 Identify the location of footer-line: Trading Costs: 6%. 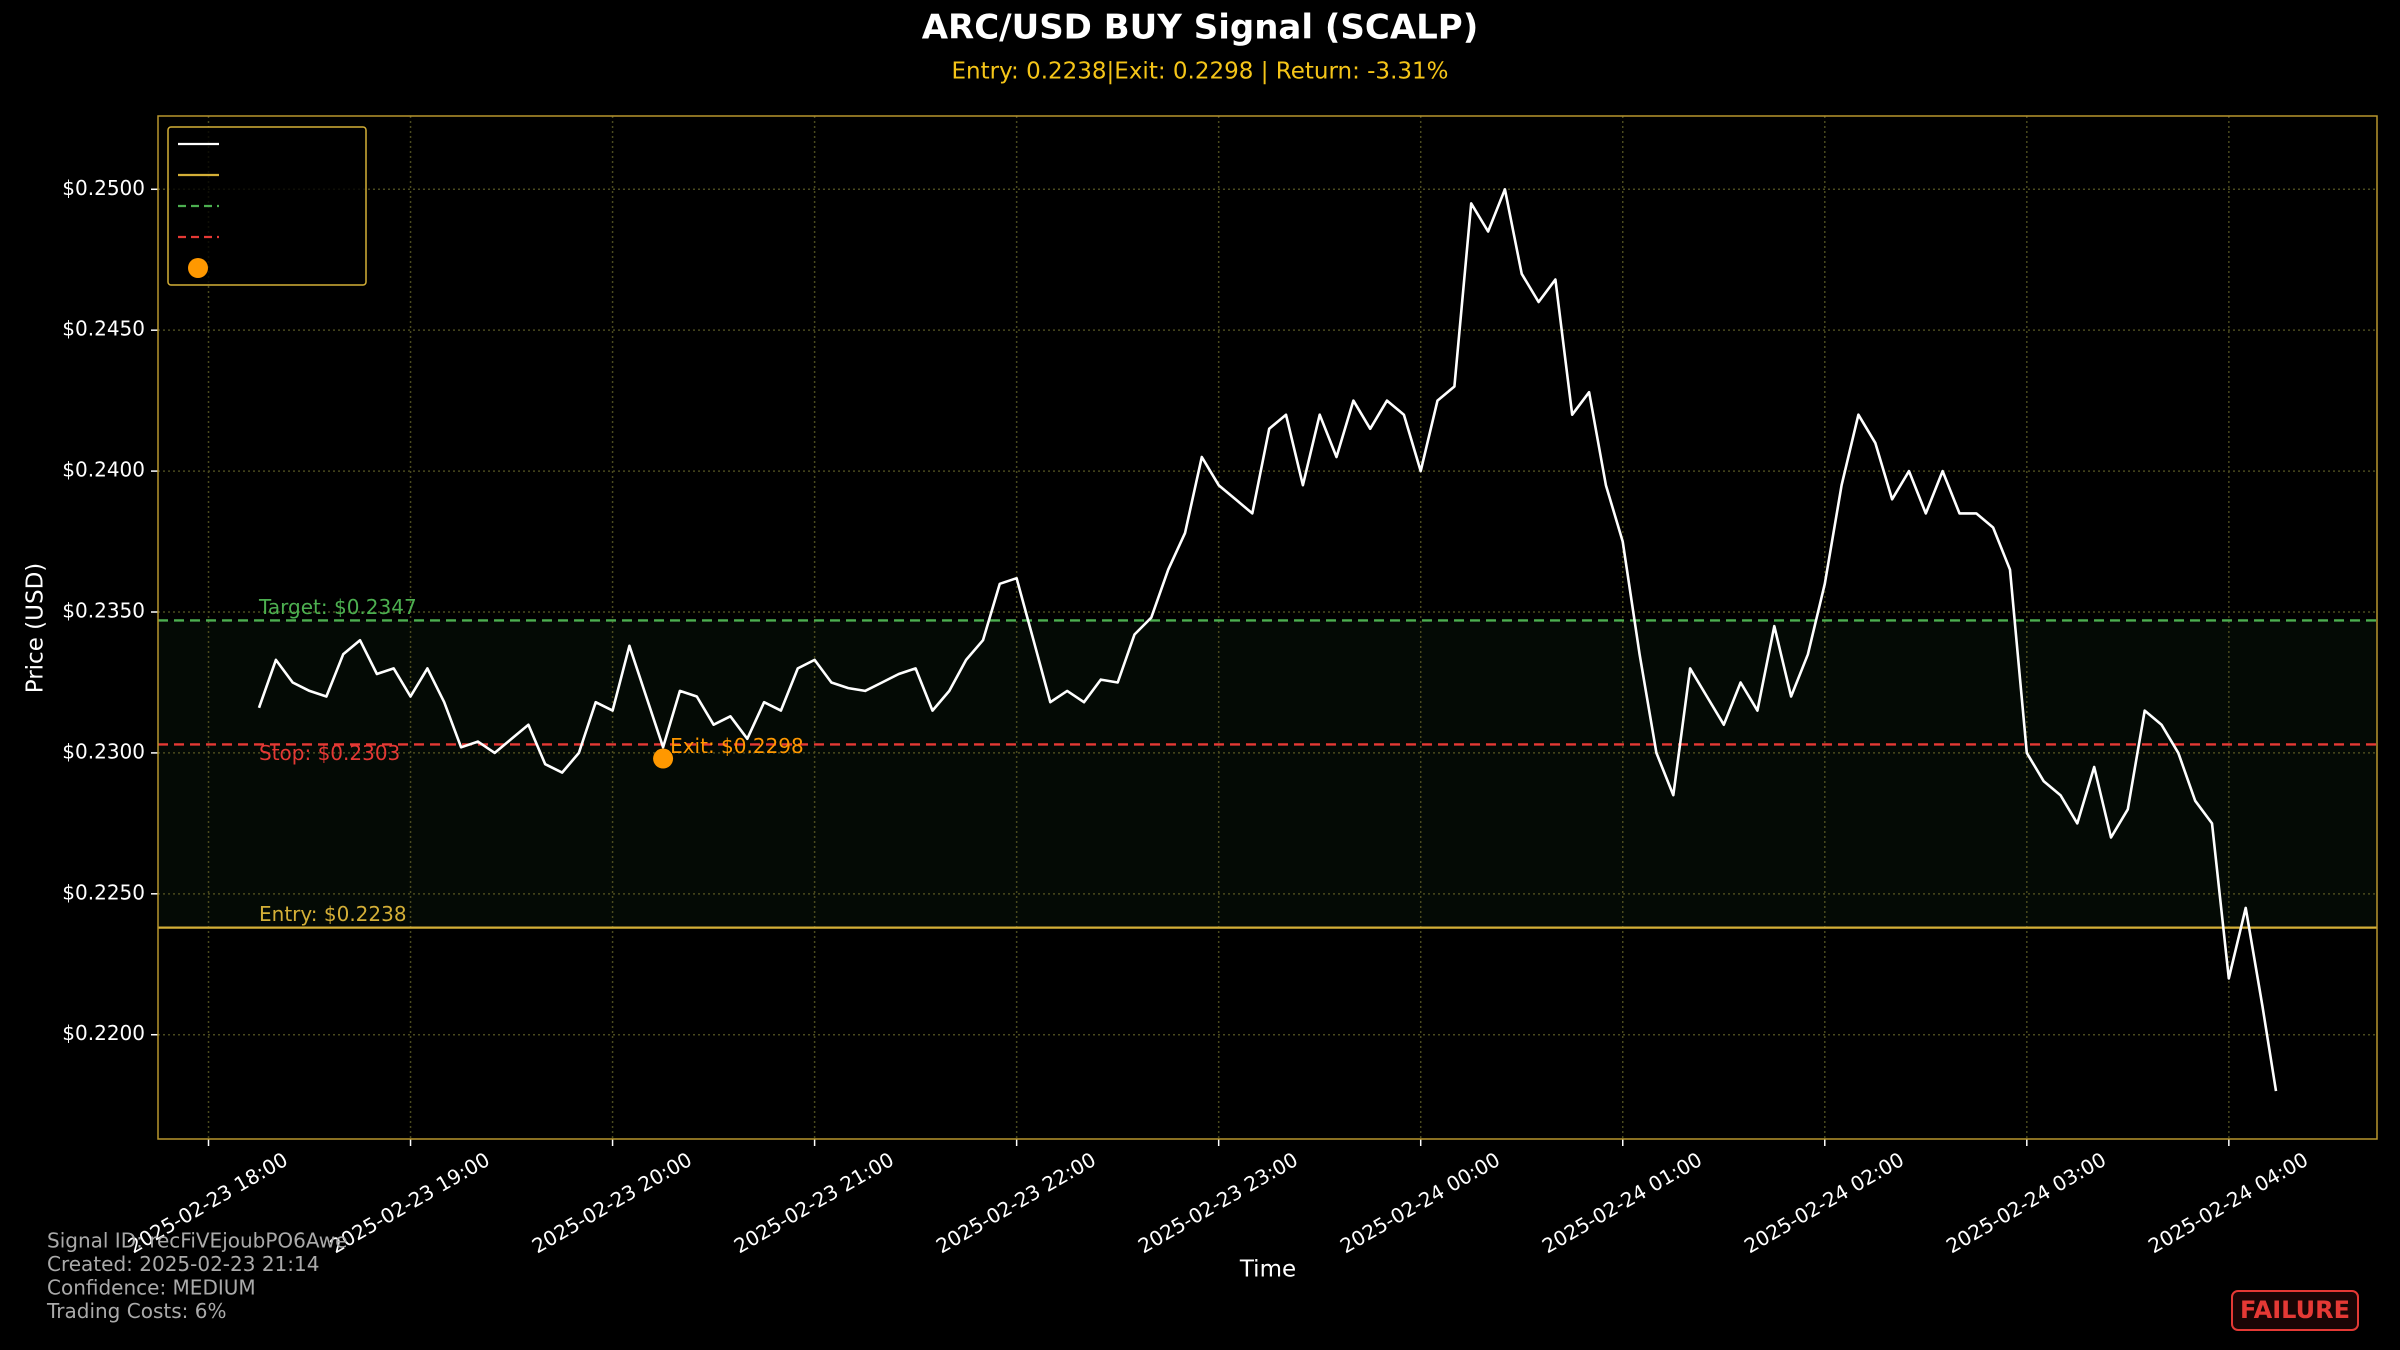
(136, 1311).